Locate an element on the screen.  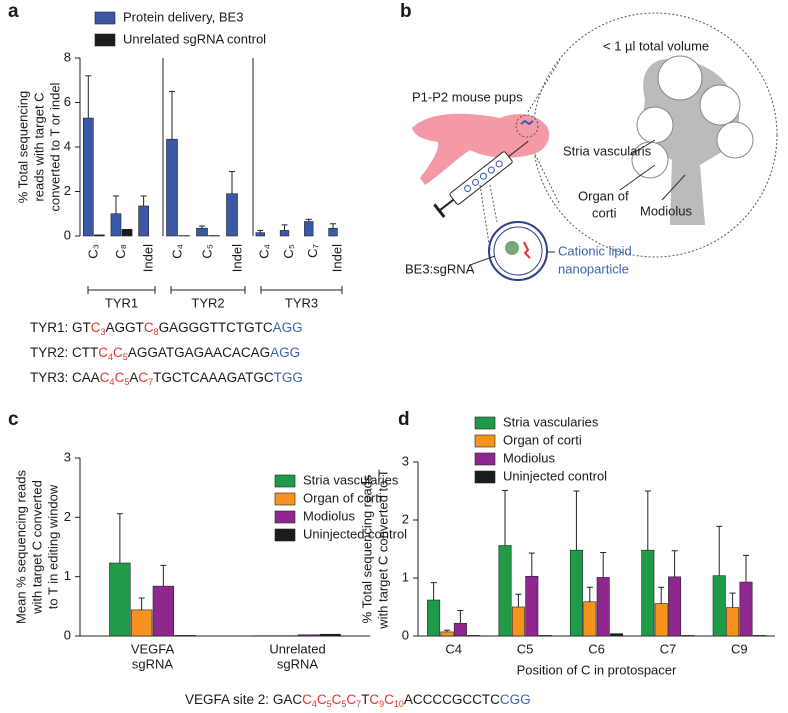
cochlea-icon is located at coordinates (527, 122).